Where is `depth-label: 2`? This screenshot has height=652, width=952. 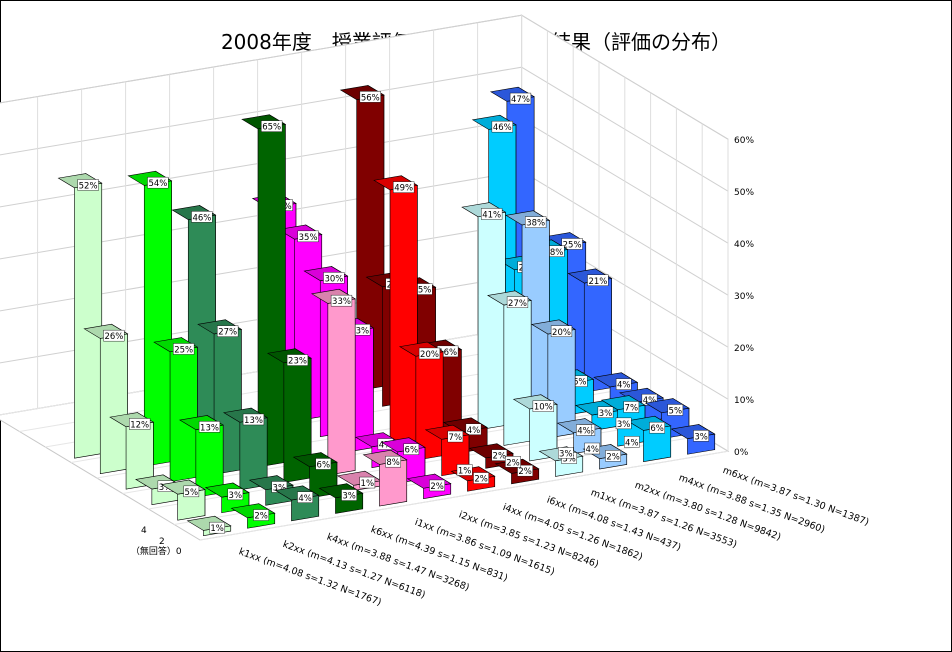 depth-label: 2 is located at coordinates (162, 542).